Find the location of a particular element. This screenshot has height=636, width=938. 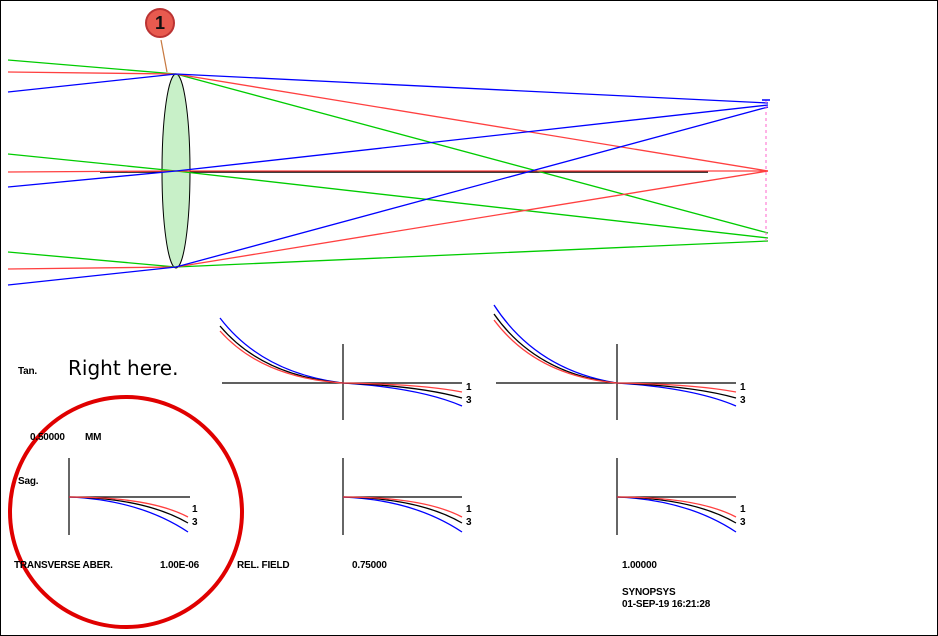

tan-curve-1-label: 1 is located at coordinates (469, 387).